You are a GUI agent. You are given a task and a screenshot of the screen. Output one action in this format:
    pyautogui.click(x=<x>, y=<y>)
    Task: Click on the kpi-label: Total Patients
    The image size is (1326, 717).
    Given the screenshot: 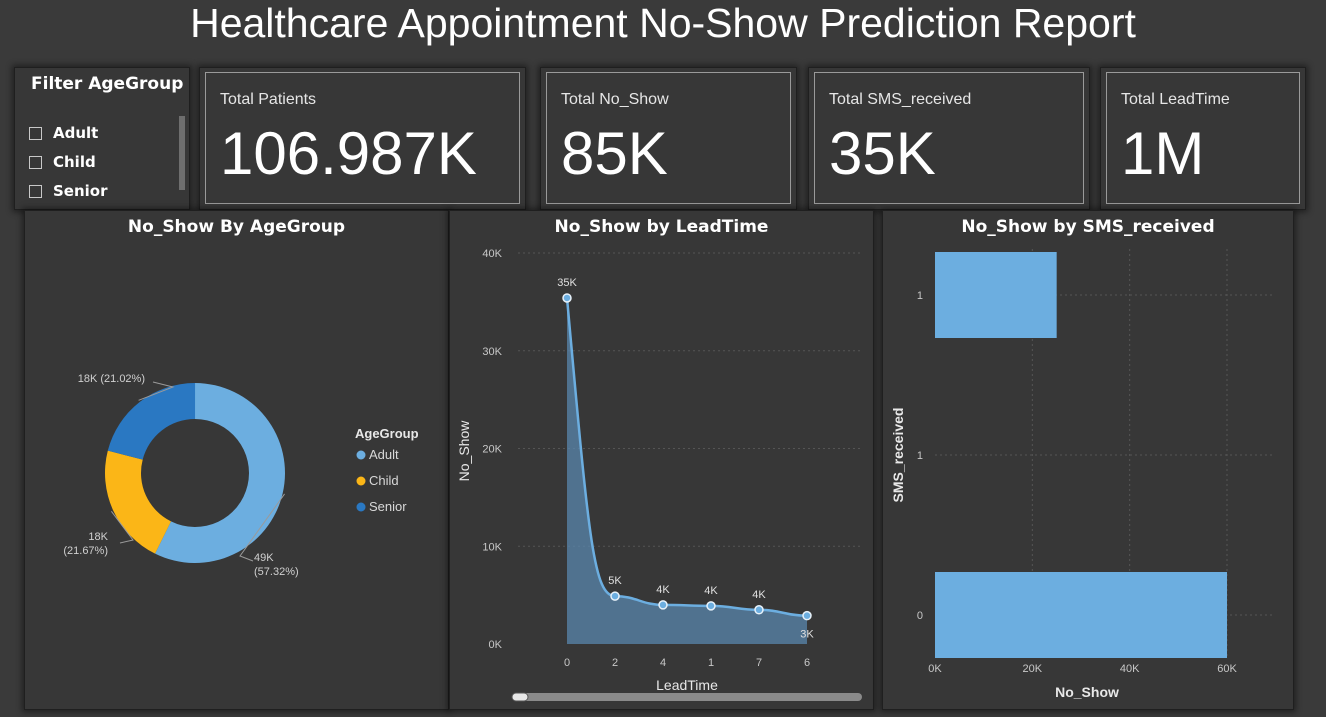 What is the action you would take?
    pyautogui.click(x=268, y=99)
    